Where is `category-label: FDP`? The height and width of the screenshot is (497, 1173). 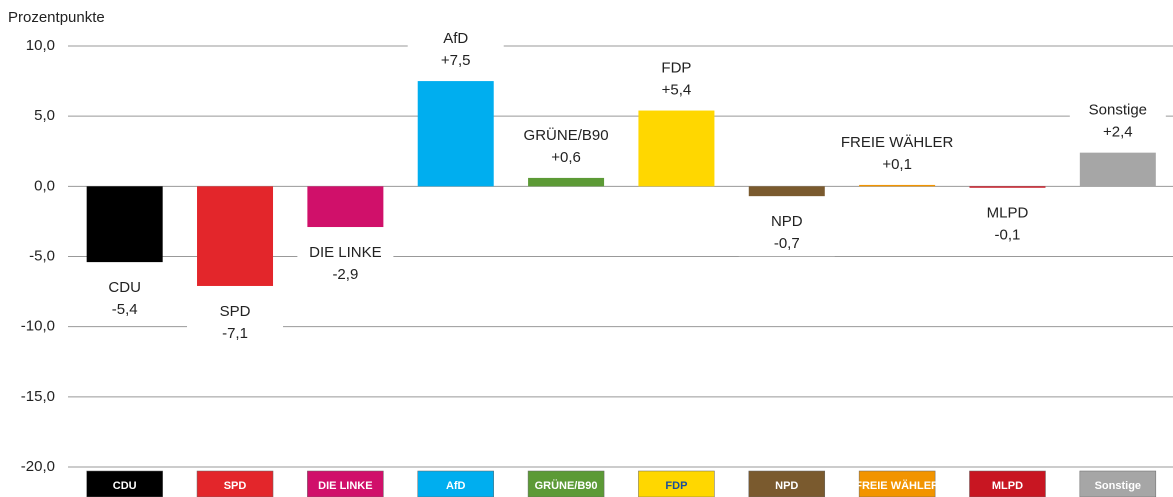 category-label: FDP is located at coordinates (676, 68).